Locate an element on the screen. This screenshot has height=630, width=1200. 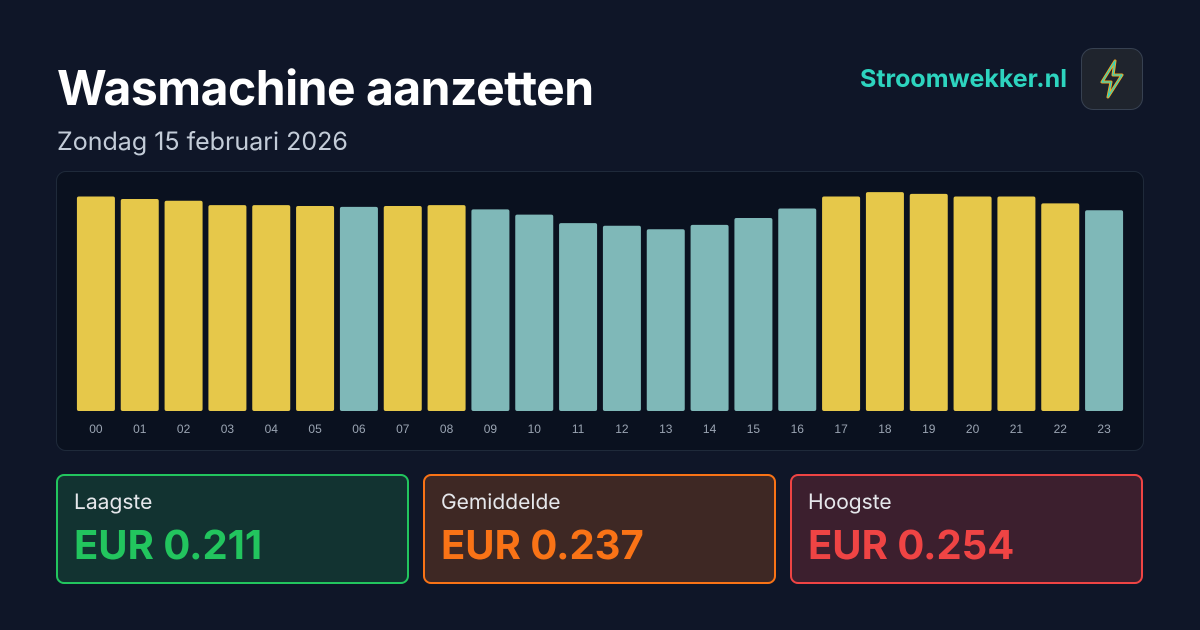
subtitle: Zondag 15 februari 2026 is located at coordinates (202, 142).